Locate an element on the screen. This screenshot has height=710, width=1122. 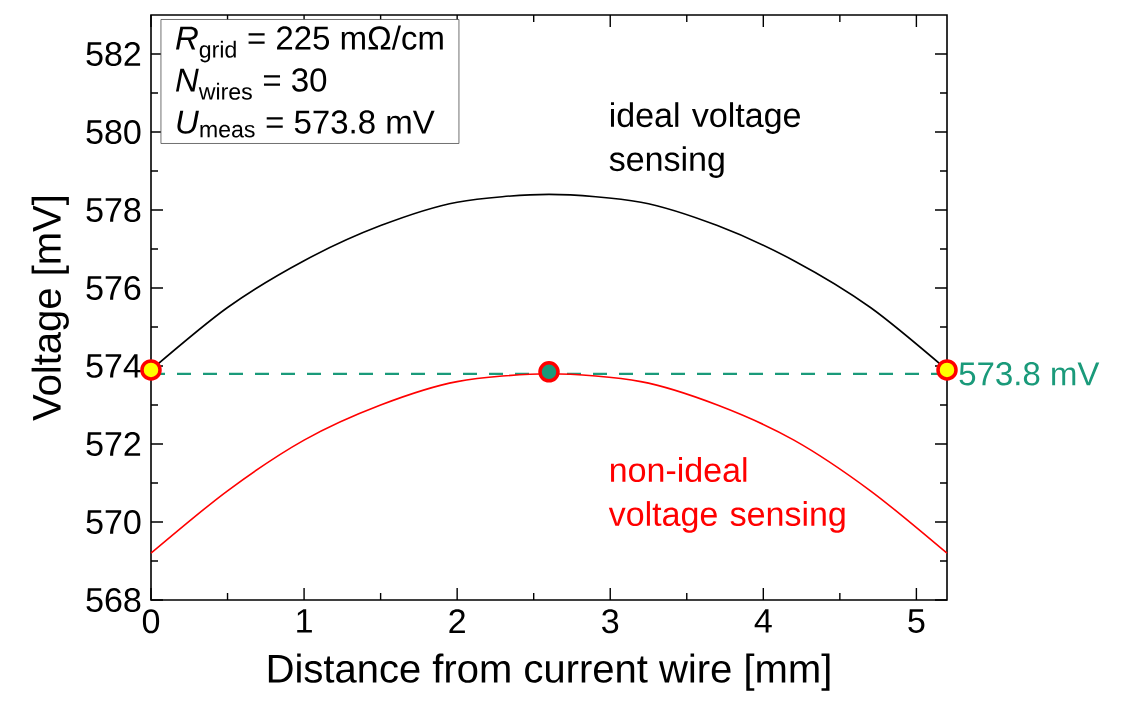
annotation: N$_{wires}$ = 30 is located at coordinates (251, 84).